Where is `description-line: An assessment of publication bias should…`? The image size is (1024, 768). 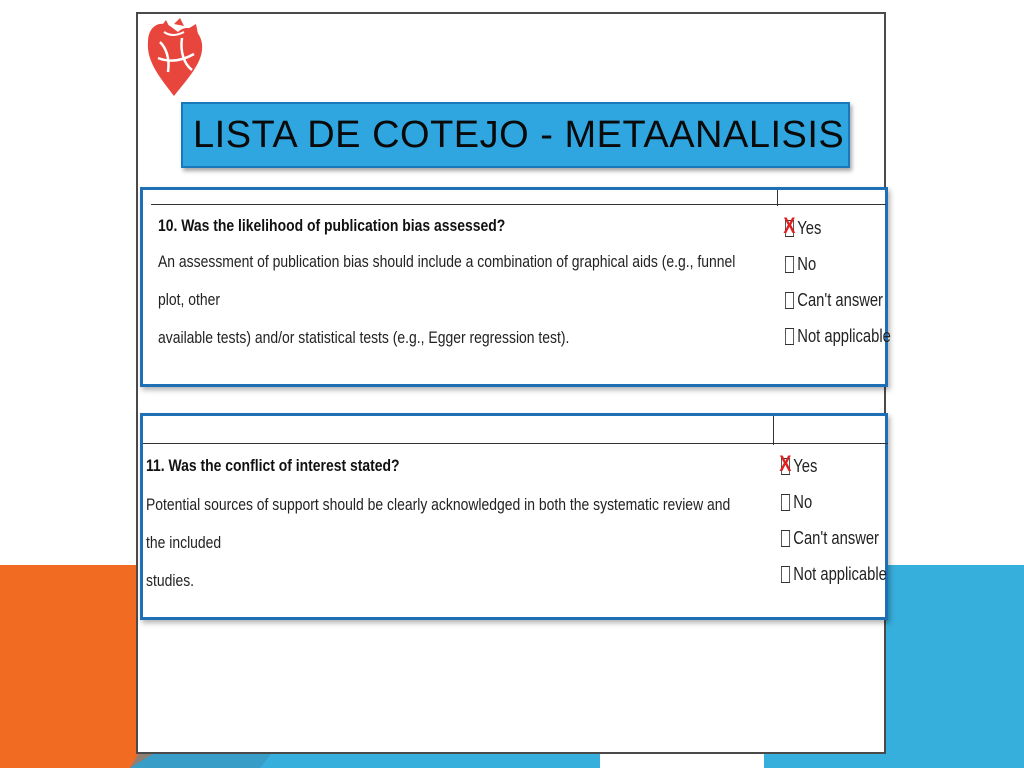 description-line: An assessment of publication bias should… is located at coordinates (447, 280).